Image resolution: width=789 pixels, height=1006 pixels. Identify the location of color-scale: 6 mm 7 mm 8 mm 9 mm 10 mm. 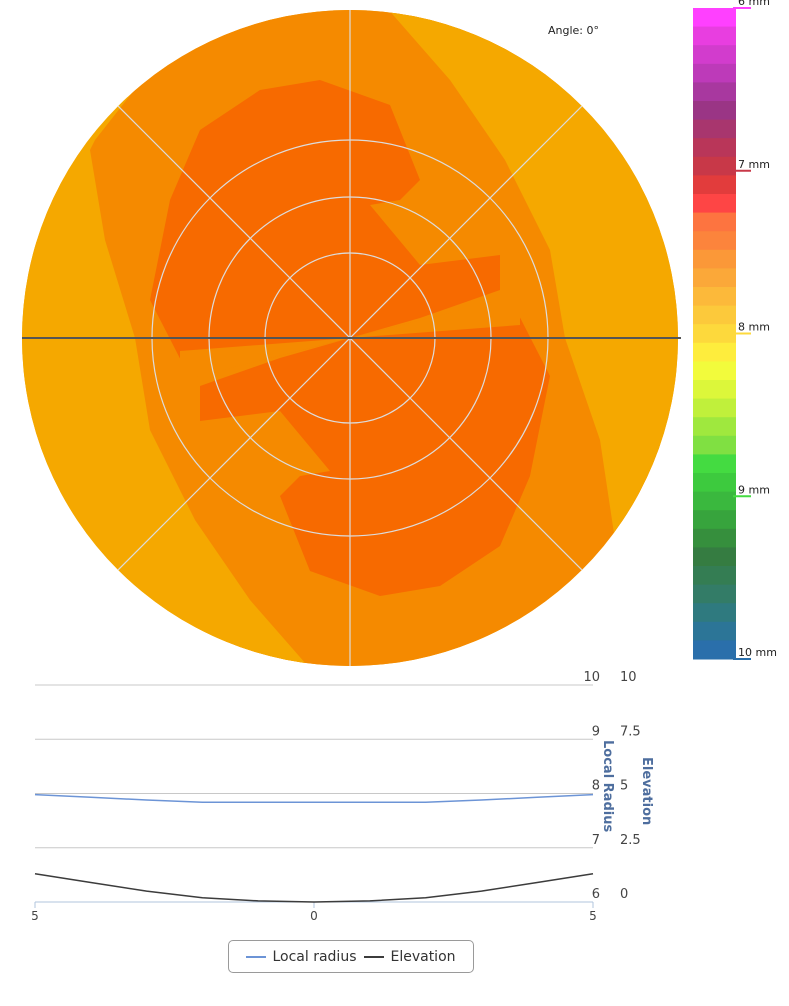
(735, 330).